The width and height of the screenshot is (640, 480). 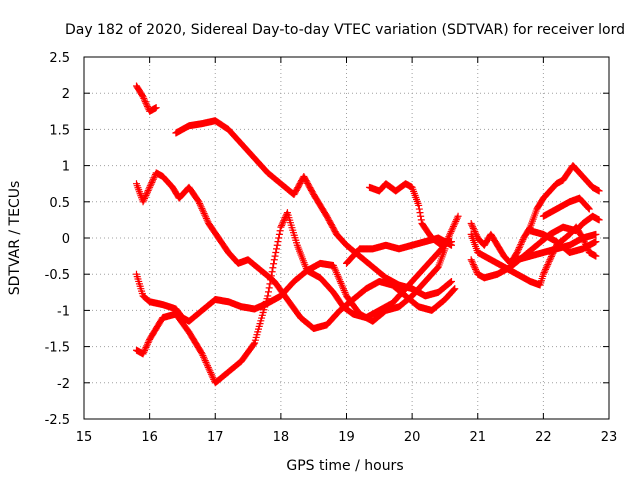 I want to click on y-tick-label: 0.5, so click(x=59, y=203).